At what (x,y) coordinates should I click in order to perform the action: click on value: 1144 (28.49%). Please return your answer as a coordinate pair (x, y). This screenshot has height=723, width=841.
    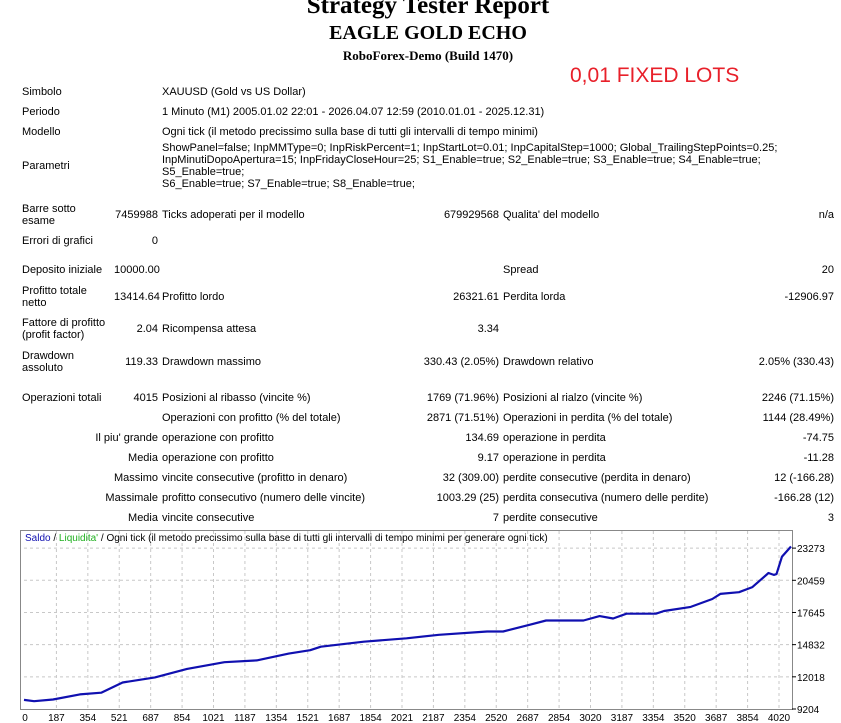
    Looking at the image, I should click on (798, 418).